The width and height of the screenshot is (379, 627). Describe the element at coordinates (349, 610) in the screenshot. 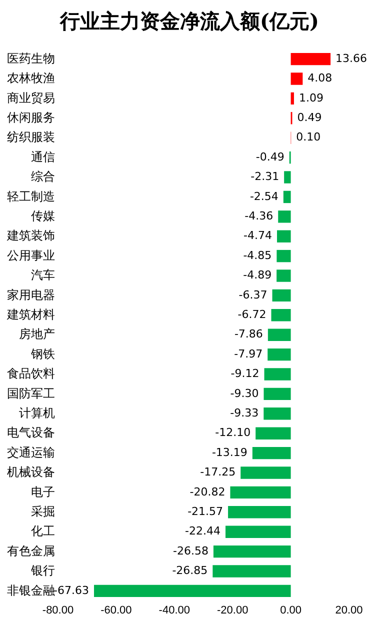

I see `x-tick-label: 20.00` at that location.